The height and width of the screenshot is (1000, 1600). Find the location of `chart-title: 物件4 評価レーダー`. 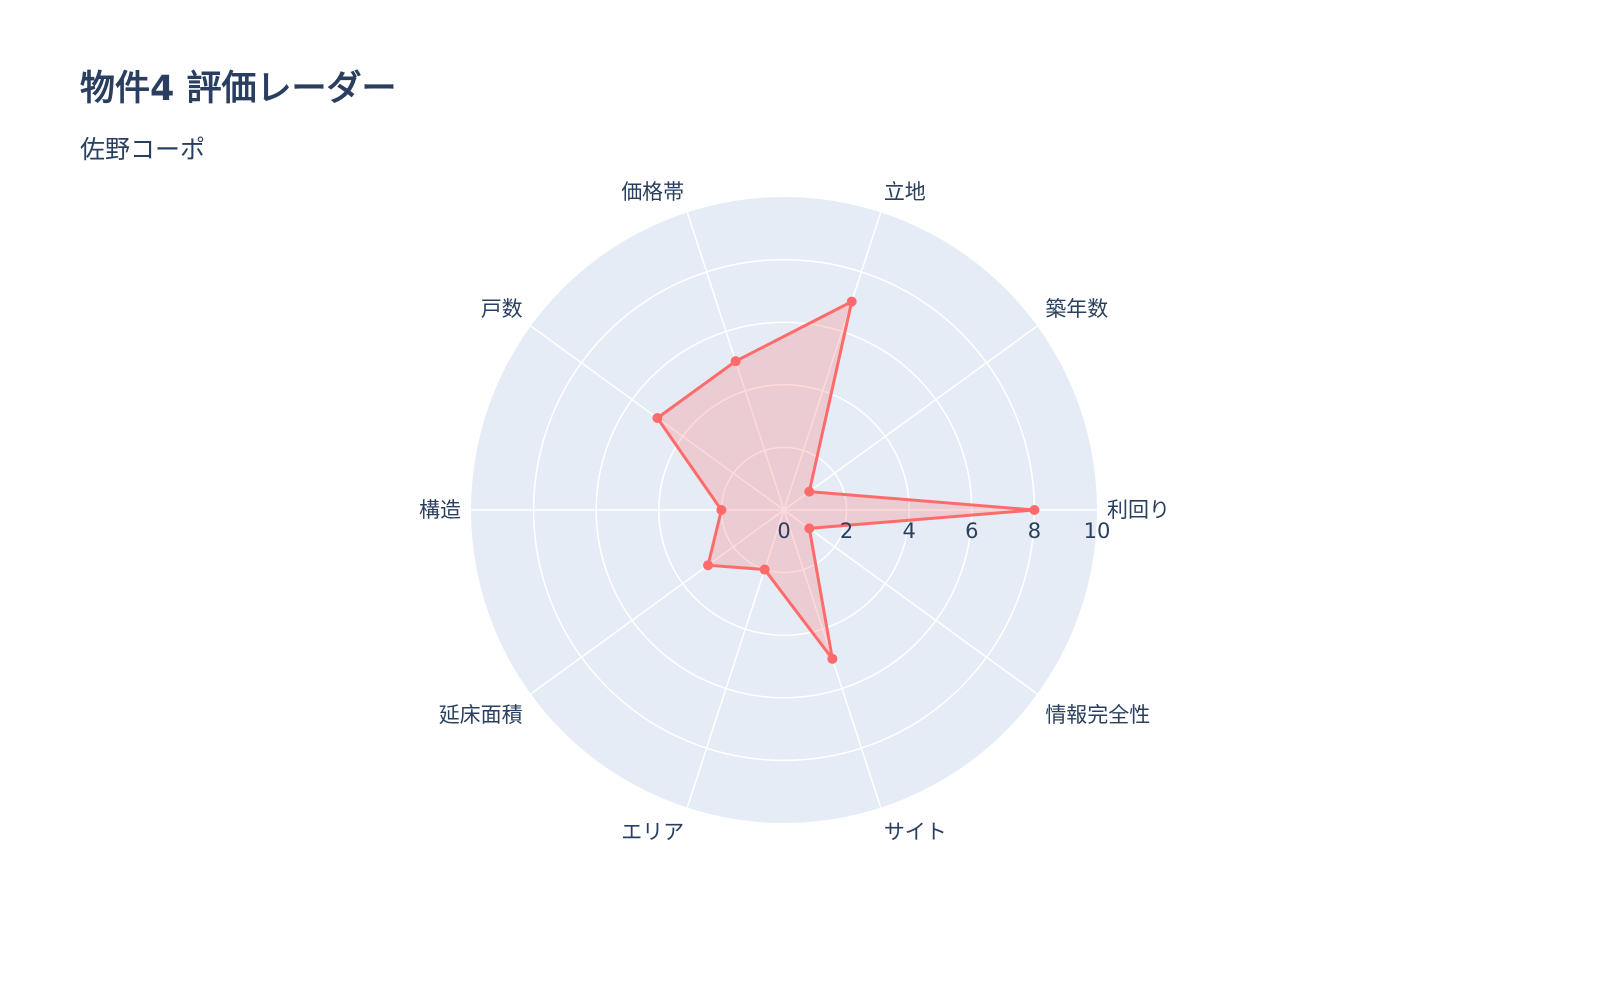

chart-title: 物件4 評価レーダー is located at coordinates (238, 89).